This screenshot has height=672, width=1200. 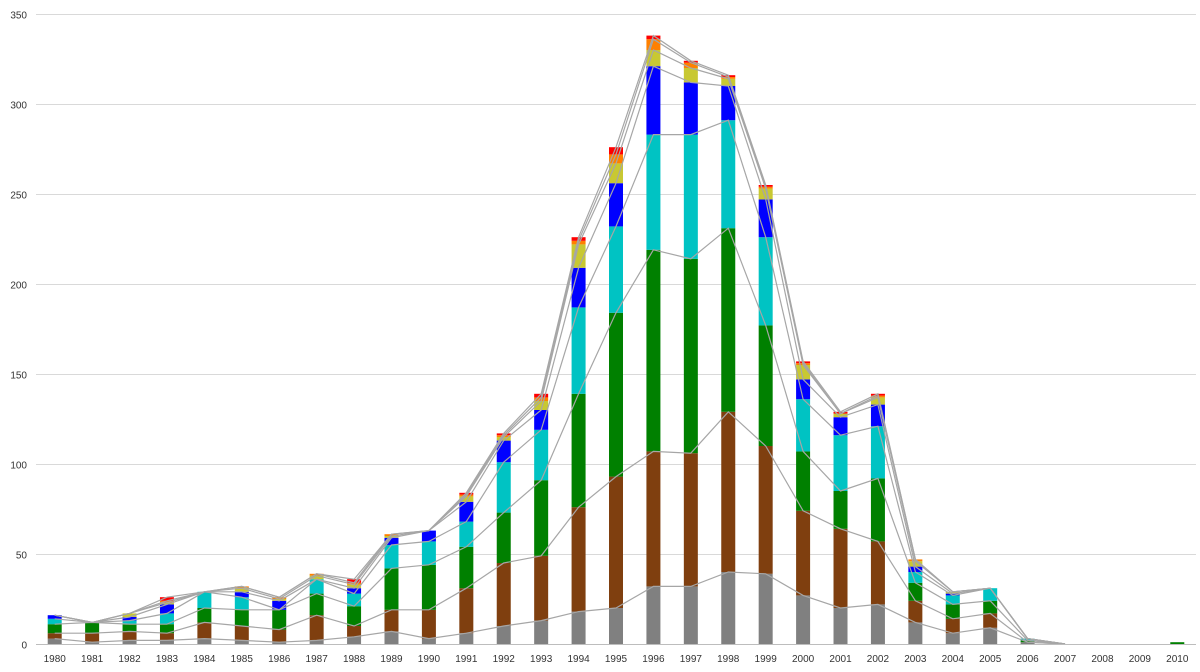 I want to click on x-tick-label: 2004, so click(x=953, y=659).